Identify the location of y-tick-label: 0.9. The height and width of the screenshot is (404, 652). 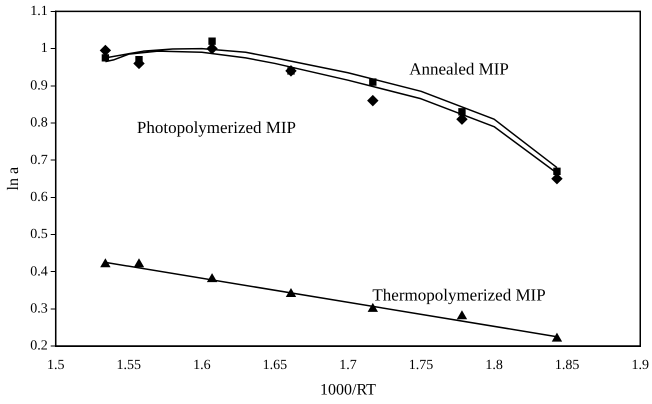
(39, 86).